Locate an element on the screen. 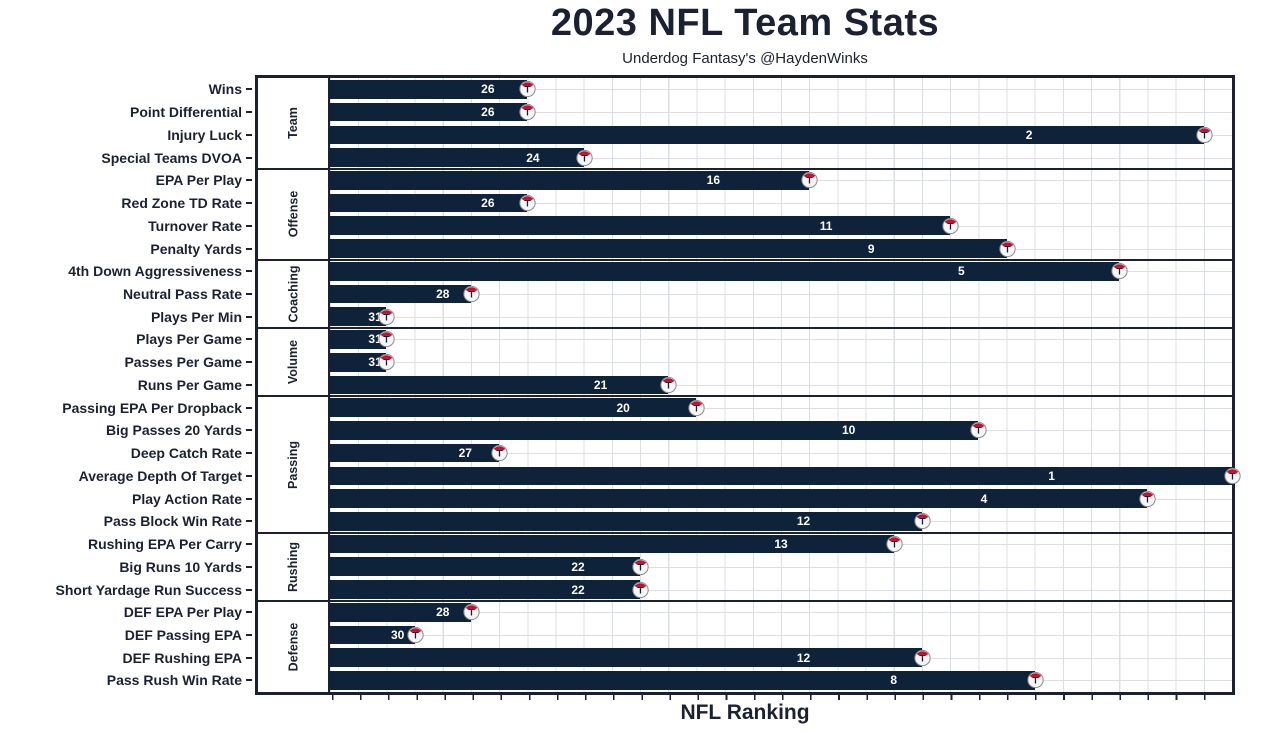  rank-bar: 11 T is located at coordinates (644, 226).